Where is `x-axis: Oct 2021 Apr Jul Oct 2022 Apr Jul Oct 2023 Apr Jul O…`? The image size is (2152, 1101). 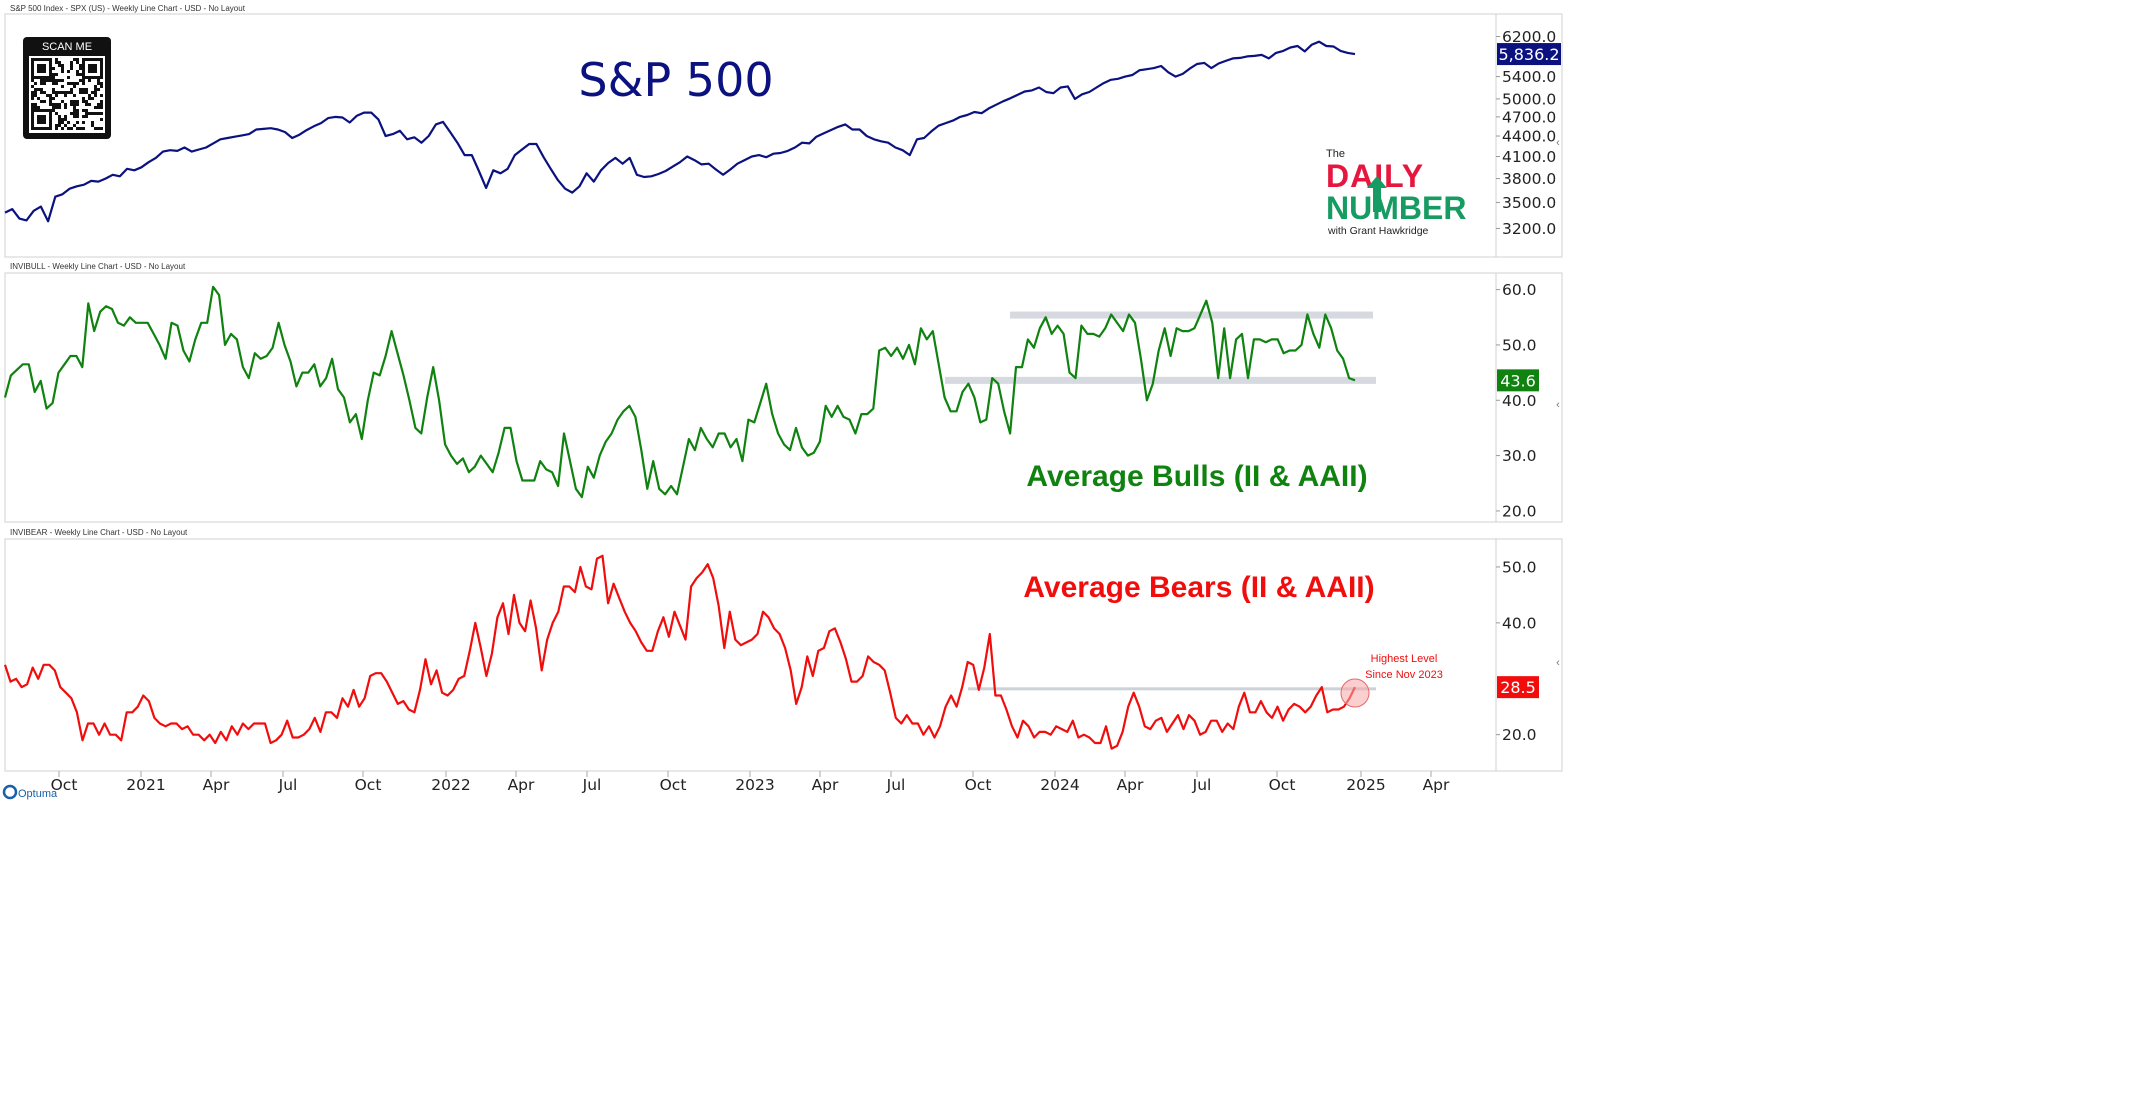 x-axis: Oct 2021 Apr Jul Oct 2022 Apr Jul Oct 2023 Apr Jul O… is located at coordinates (750, 782).